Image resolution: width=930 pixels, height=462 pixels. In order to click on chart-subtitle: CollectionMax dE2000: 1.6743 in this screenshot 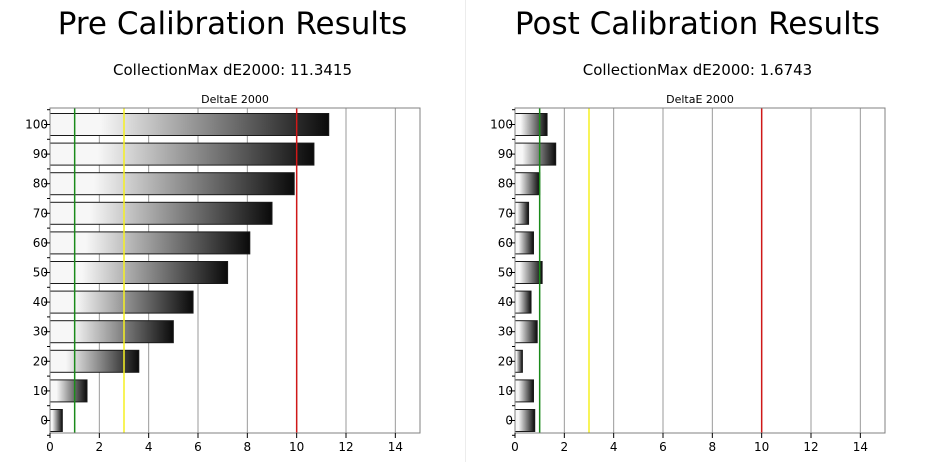, I will do `click(697, 70)`.